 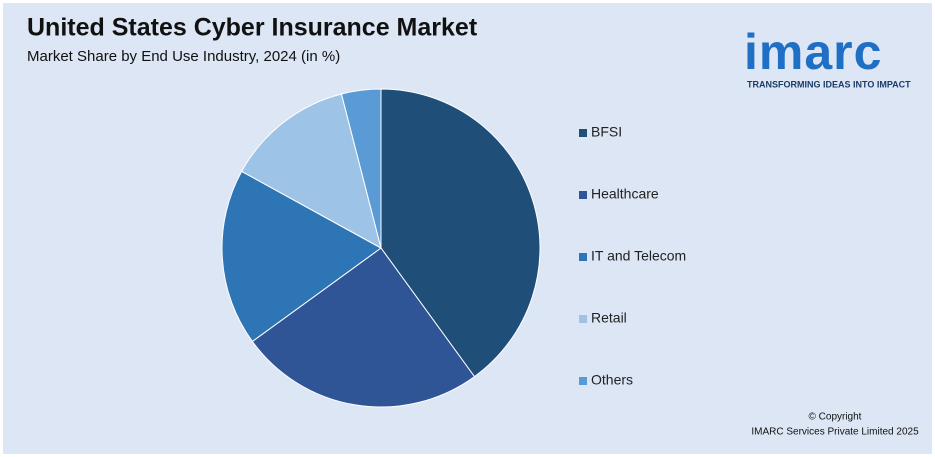 What do you see at coordinates (638, 256) in the screenshot?
I see `legend-label: IT and Telecom` at bounding box center [638, 256].